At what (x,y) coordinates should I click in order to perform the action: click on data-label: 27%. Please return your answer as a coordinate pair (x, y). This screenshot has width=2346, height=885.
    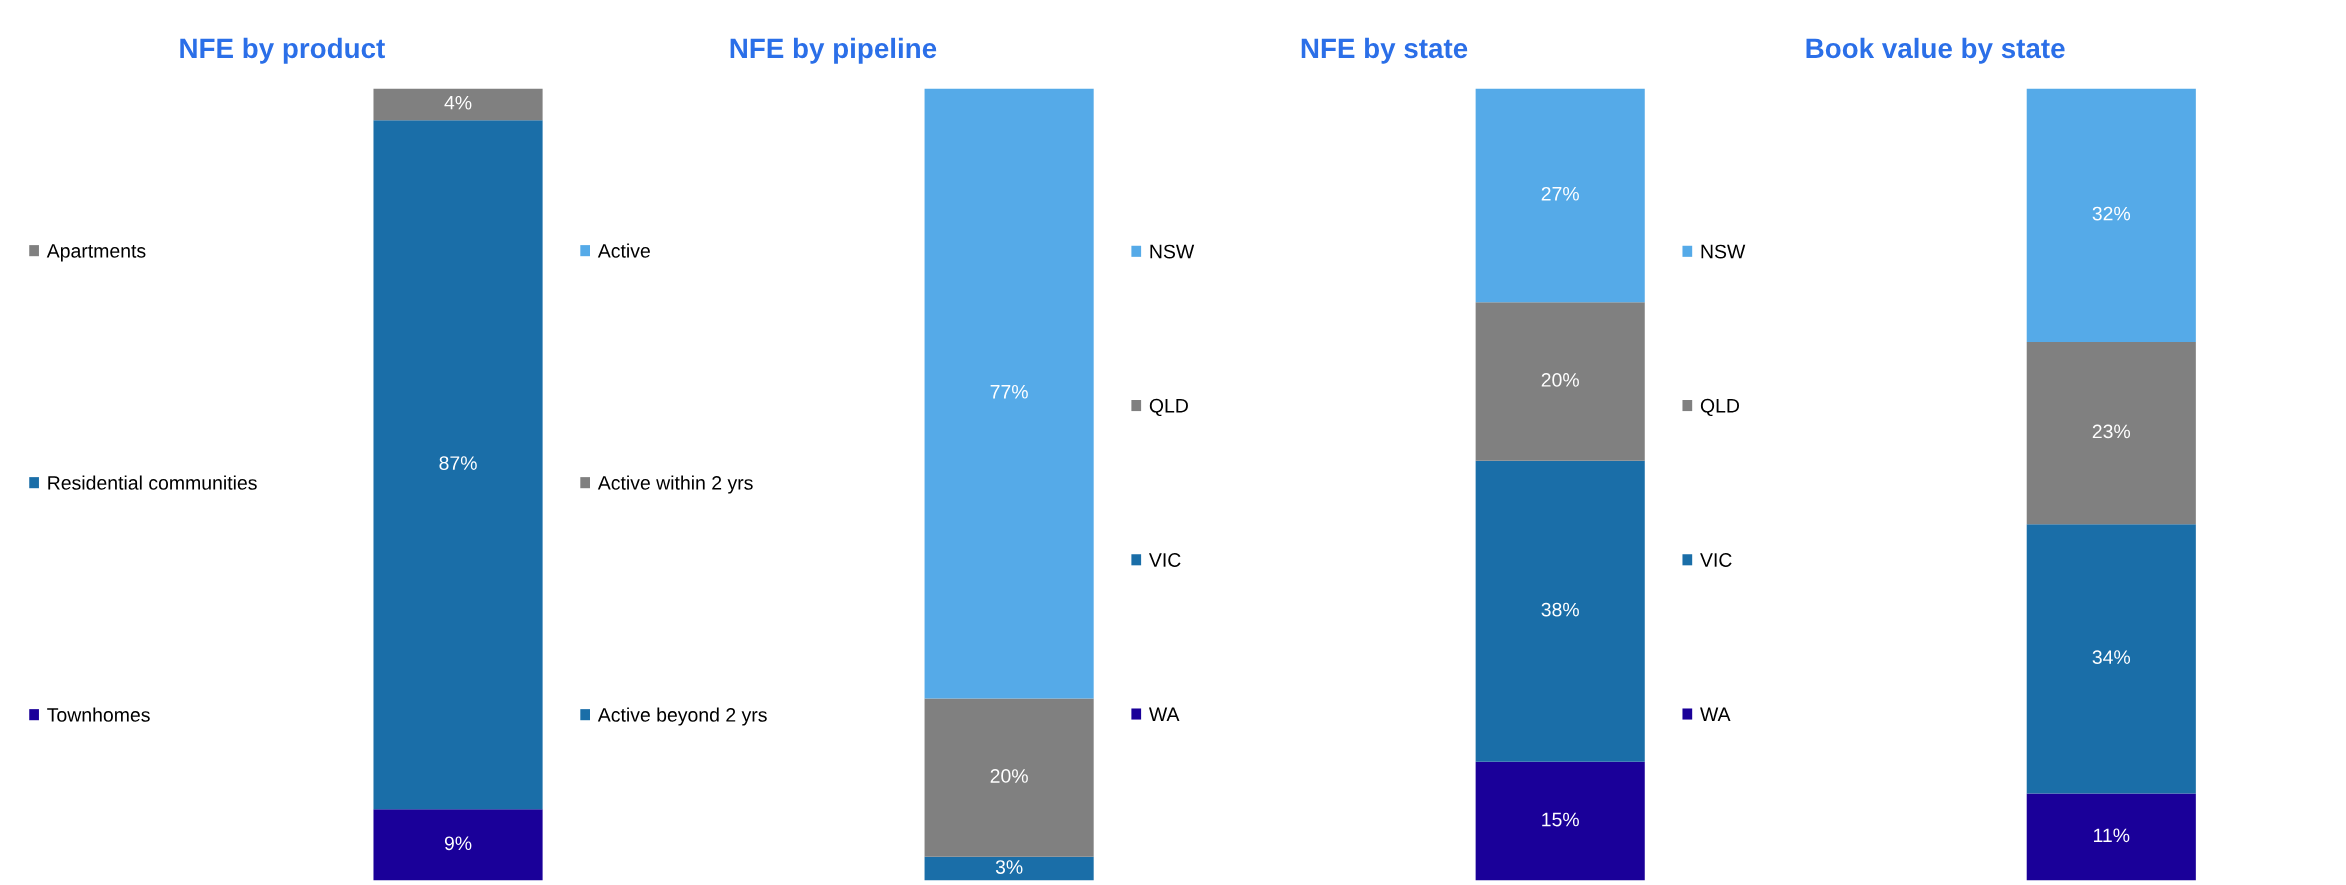
    Looking at the image, I should click on (1560, 193).